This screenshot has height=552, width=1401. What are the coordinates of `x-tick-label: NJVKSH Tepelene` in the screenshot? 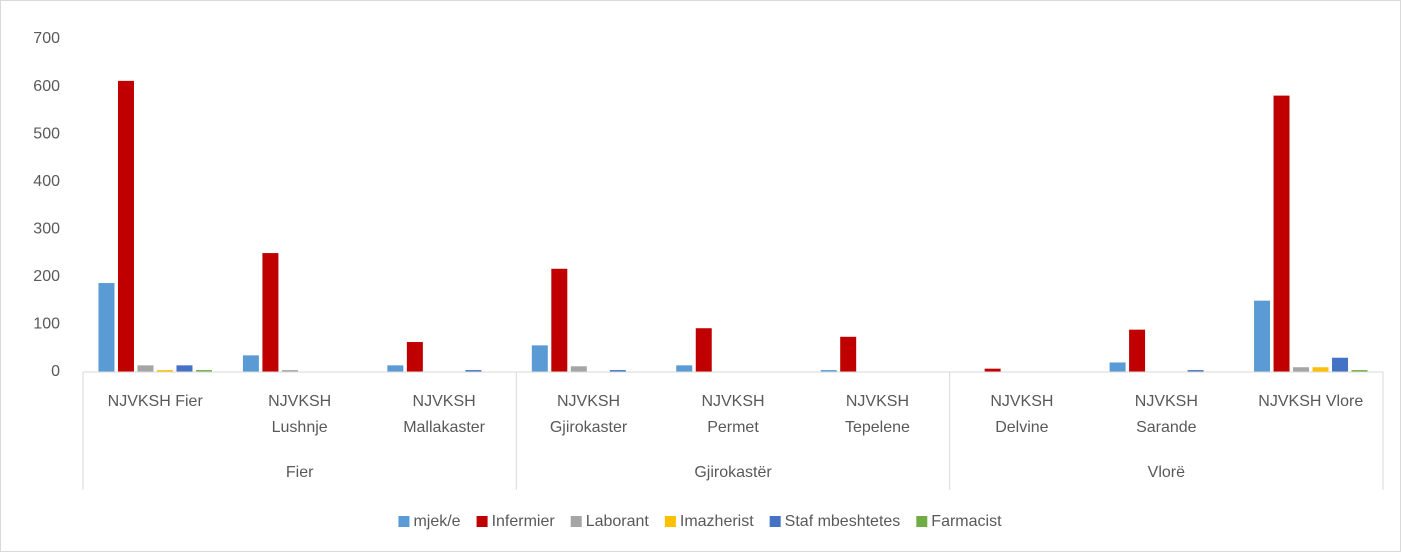 It's located at (877, 414).